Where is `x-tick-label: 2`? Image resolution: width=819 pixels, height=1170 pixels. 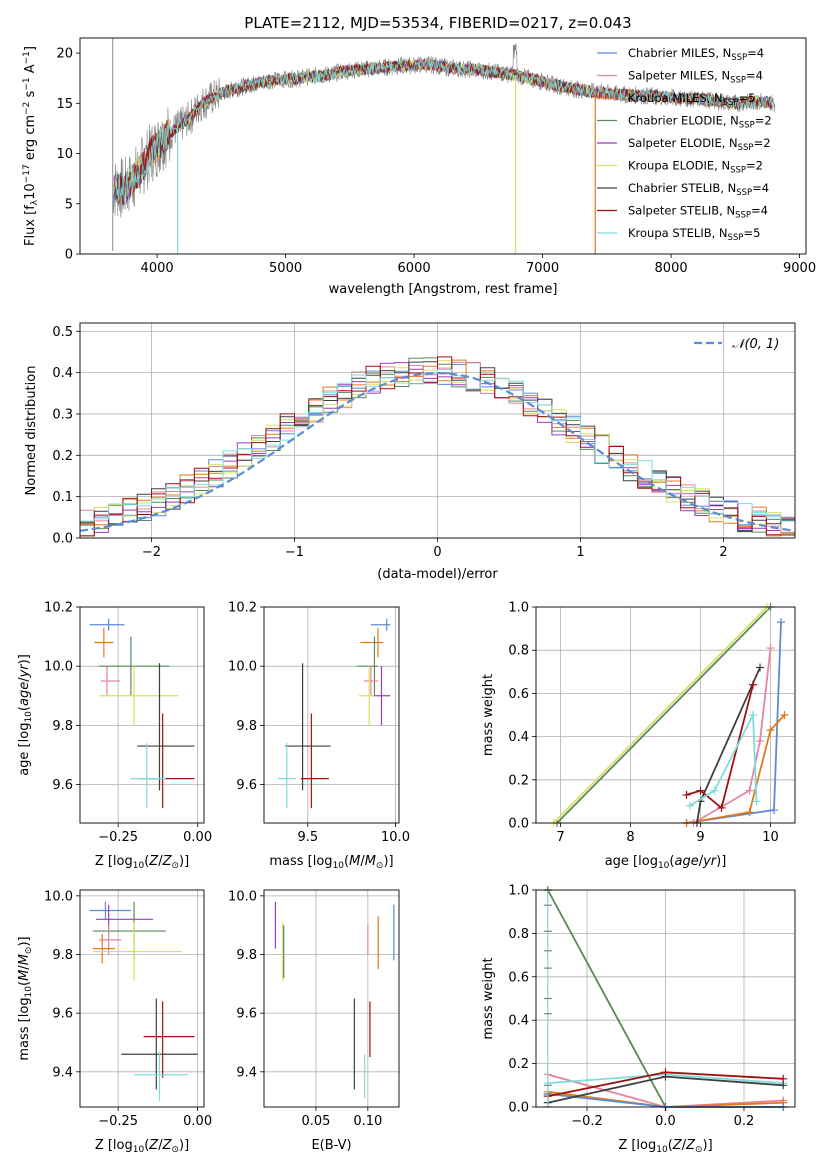
x-tick-label: 2 is located at coordinates (723, 552).